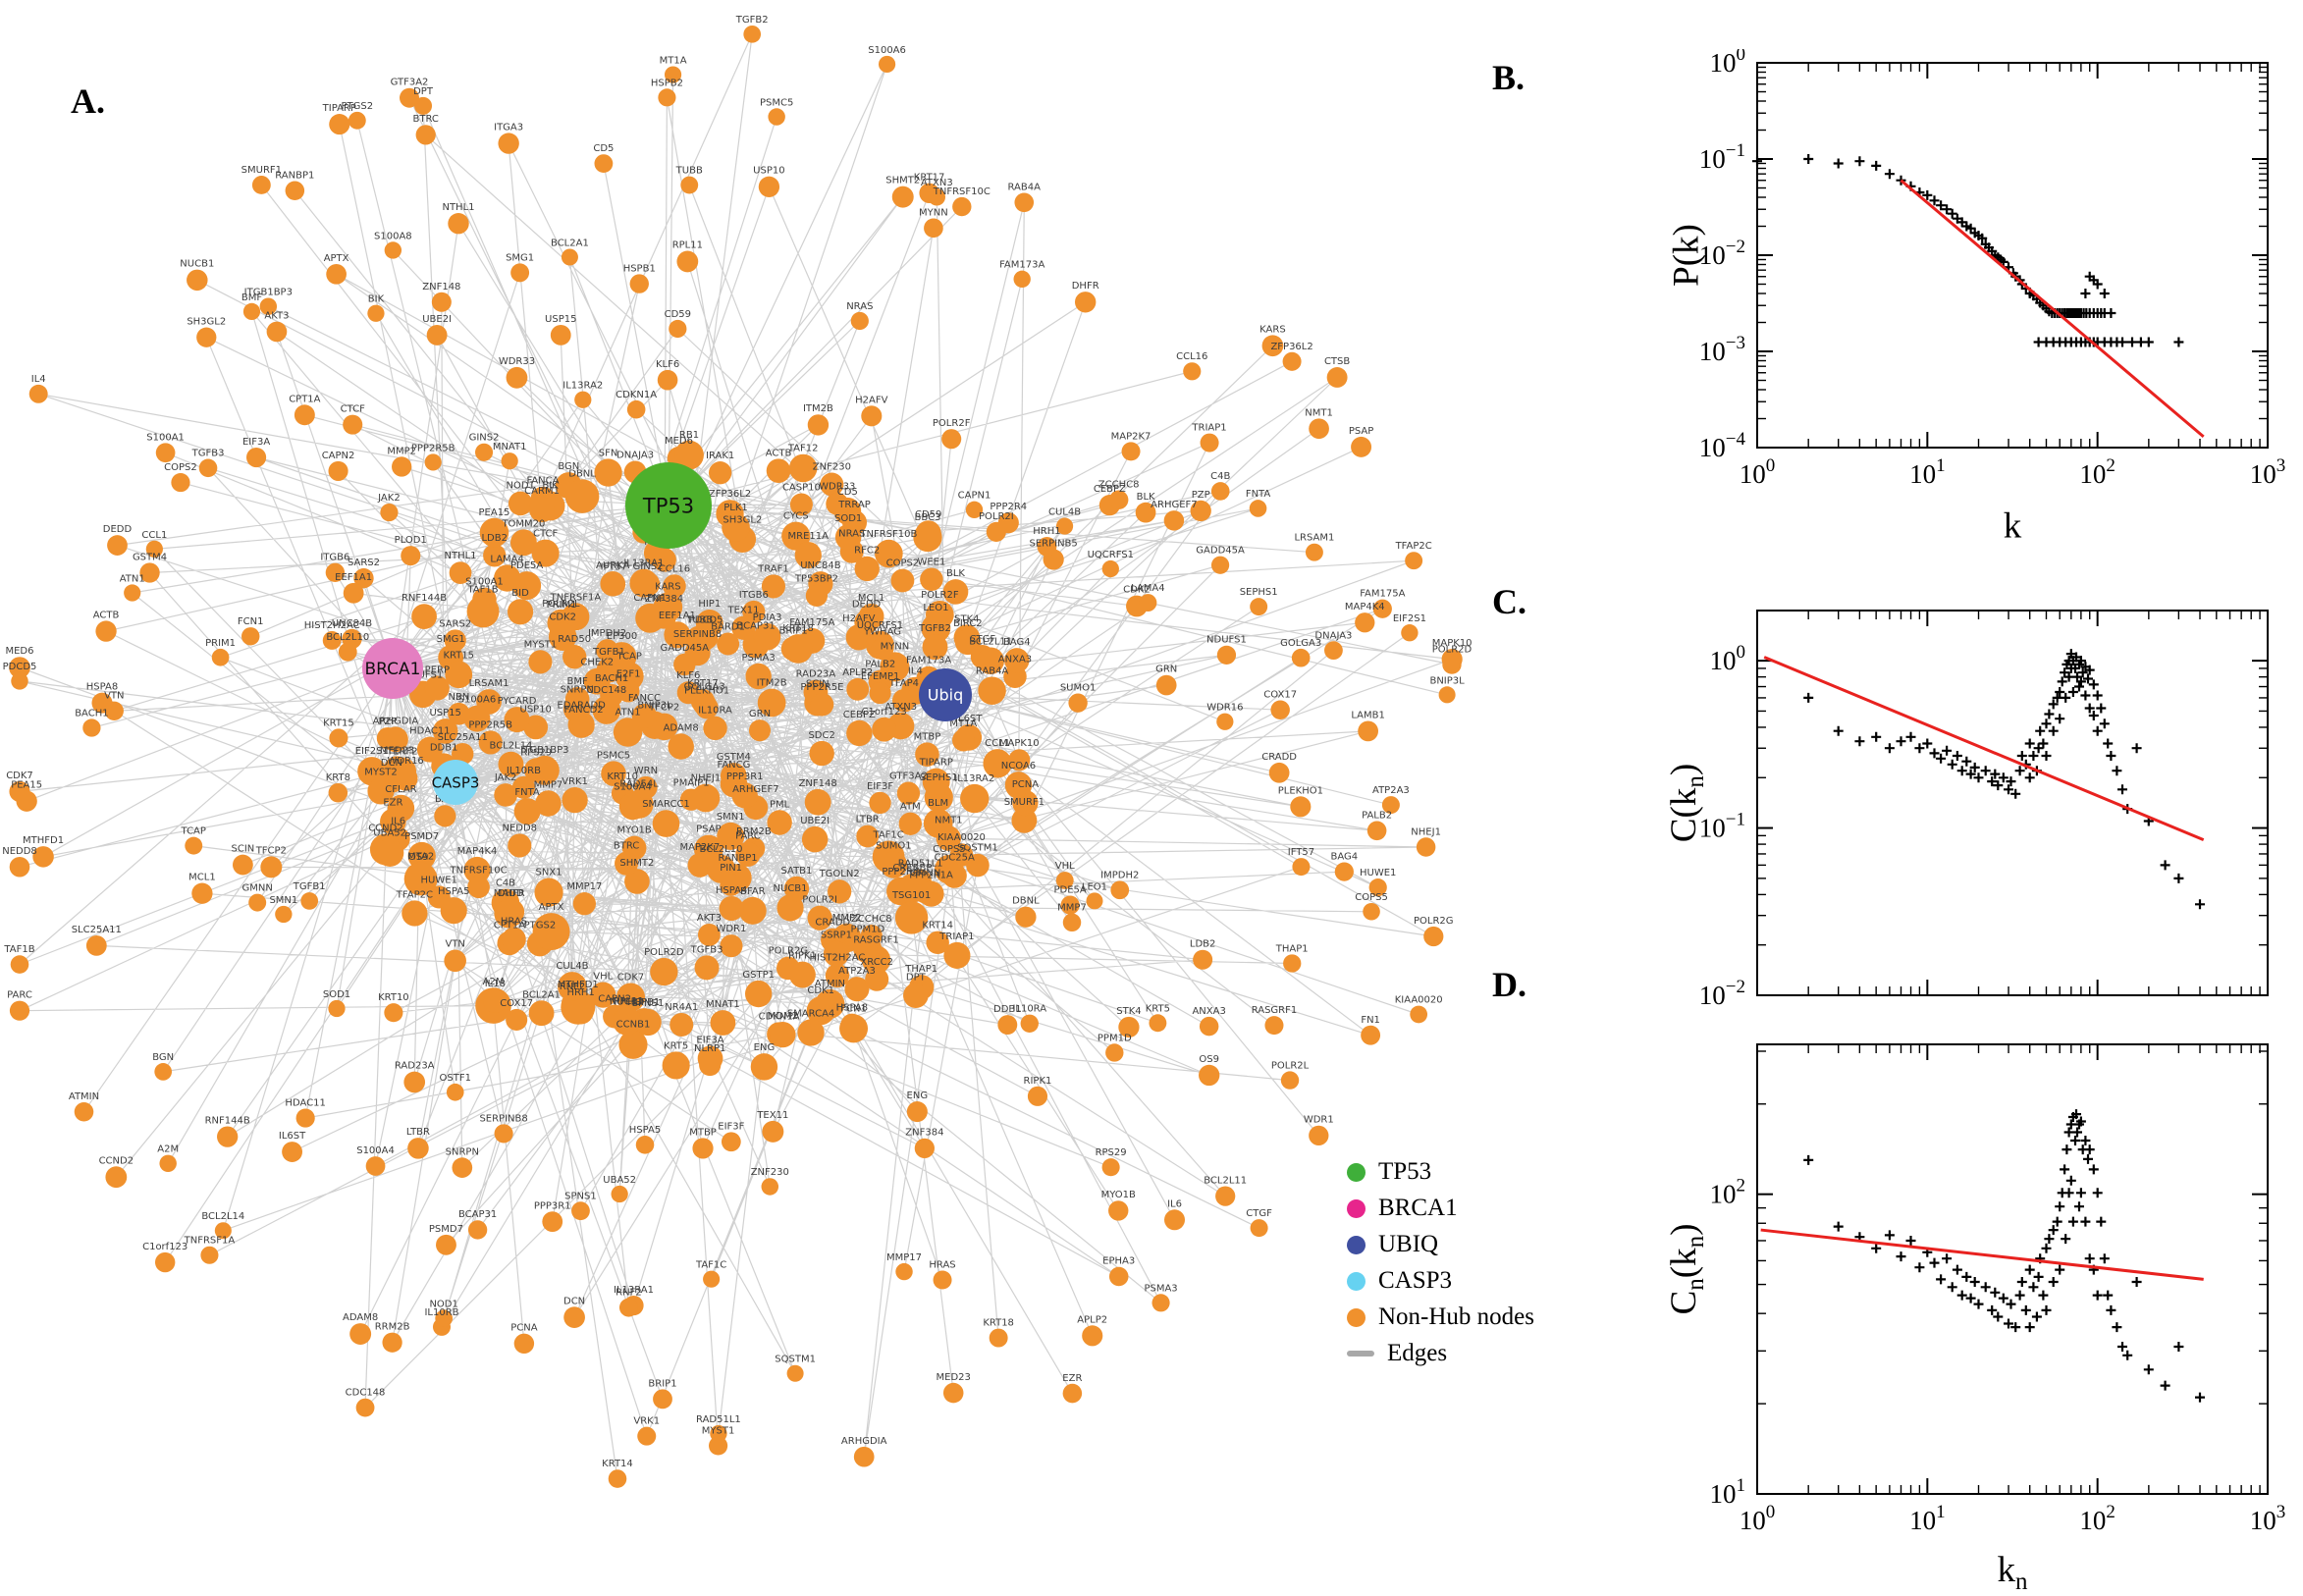 The width and height of the screenshot is (2303, 1596). Describe the element at coordinates (779, 453) in the screenshot. I see `node-label: ACTB` at that location.